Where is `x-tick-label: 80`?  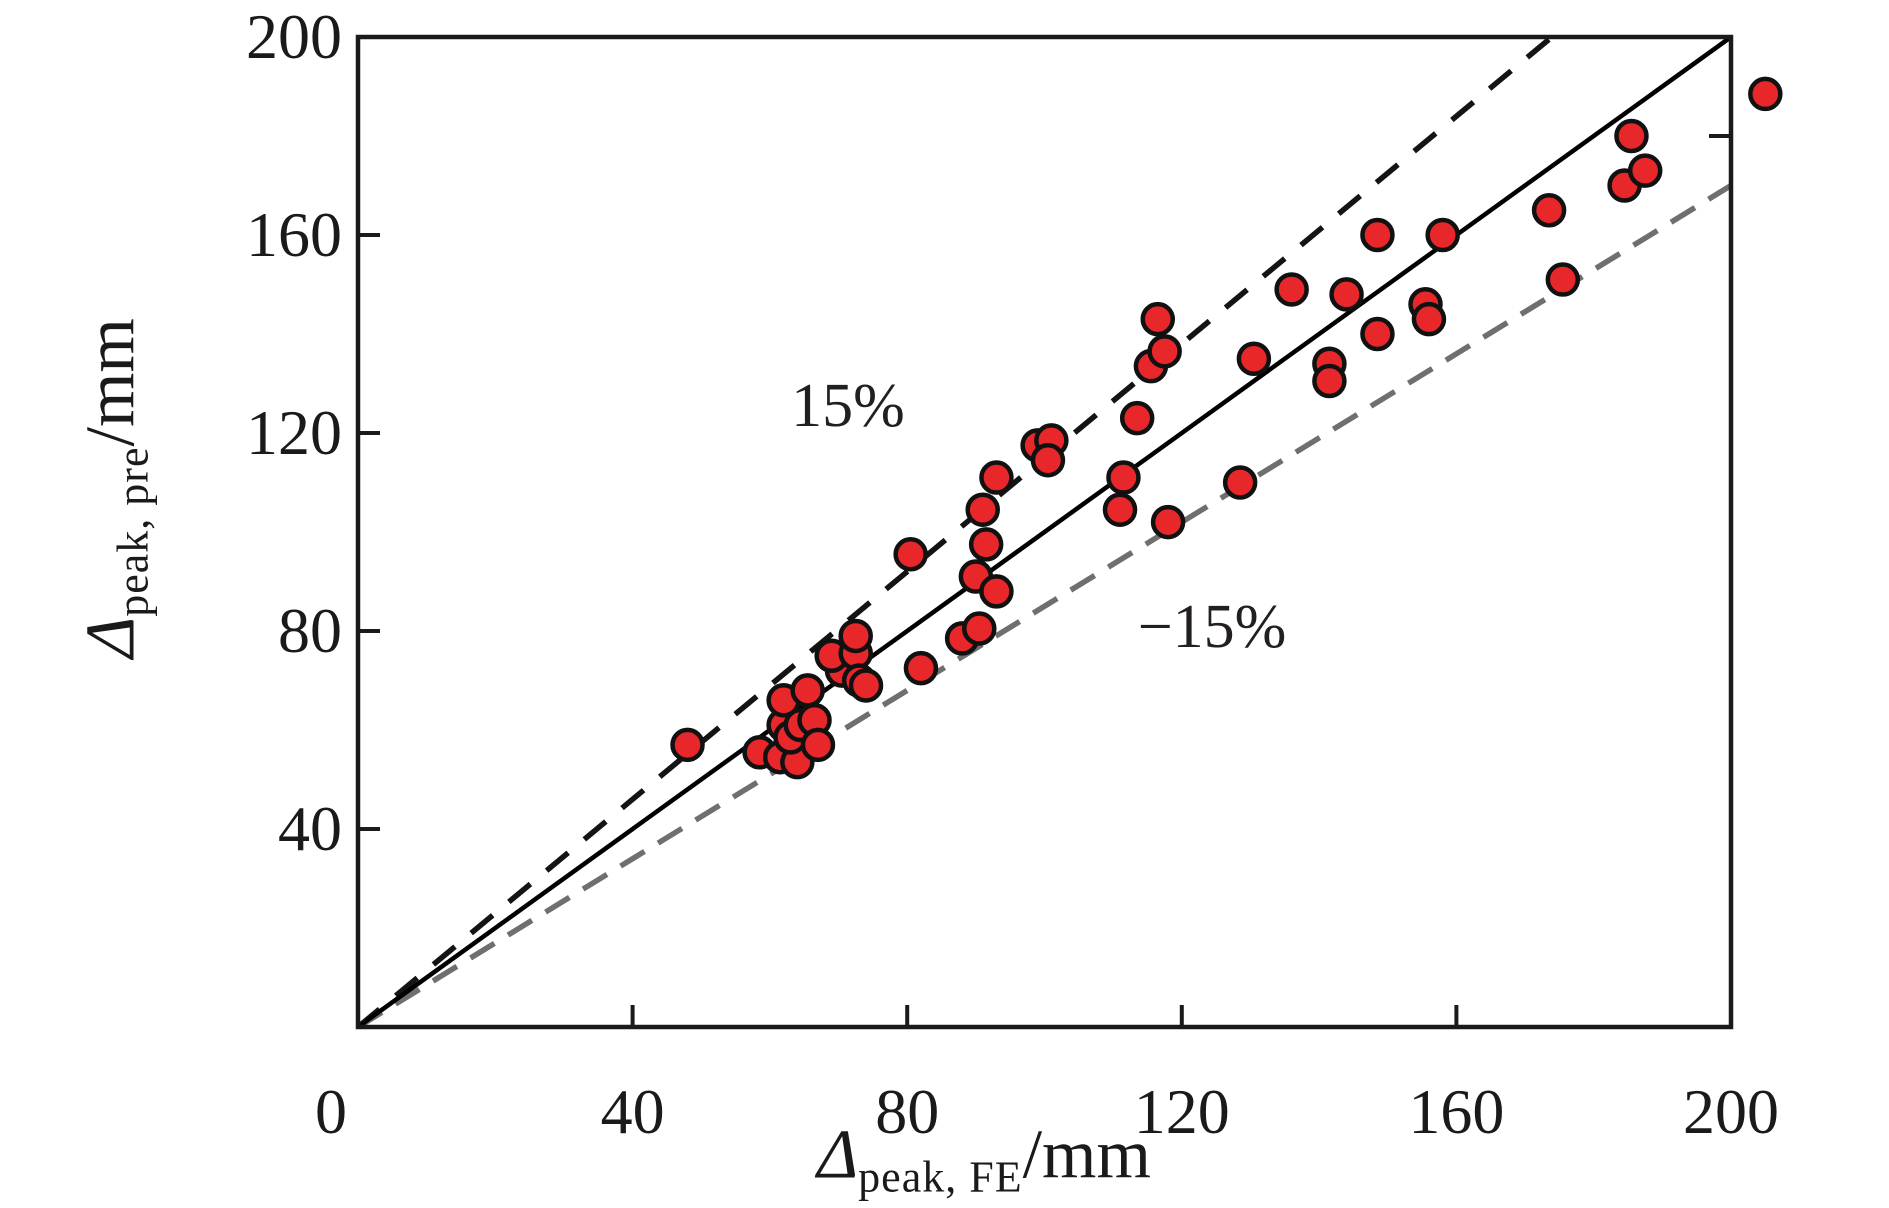
x-tick-label: 80 is located at coordinates (907, 1111).